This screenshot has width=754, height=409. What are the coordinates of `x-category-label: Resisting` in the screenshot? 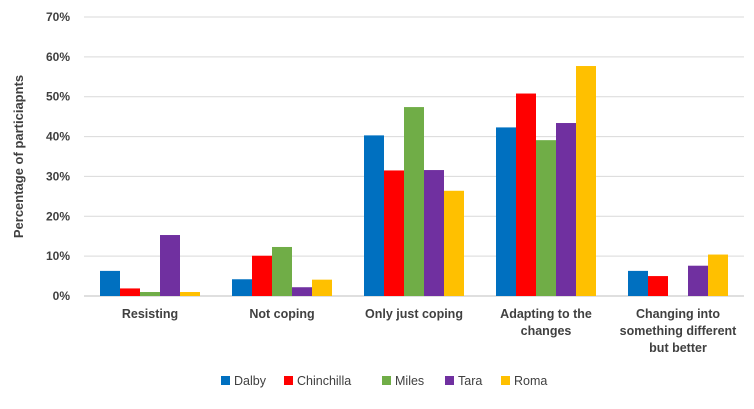 It's located at (150, 314).